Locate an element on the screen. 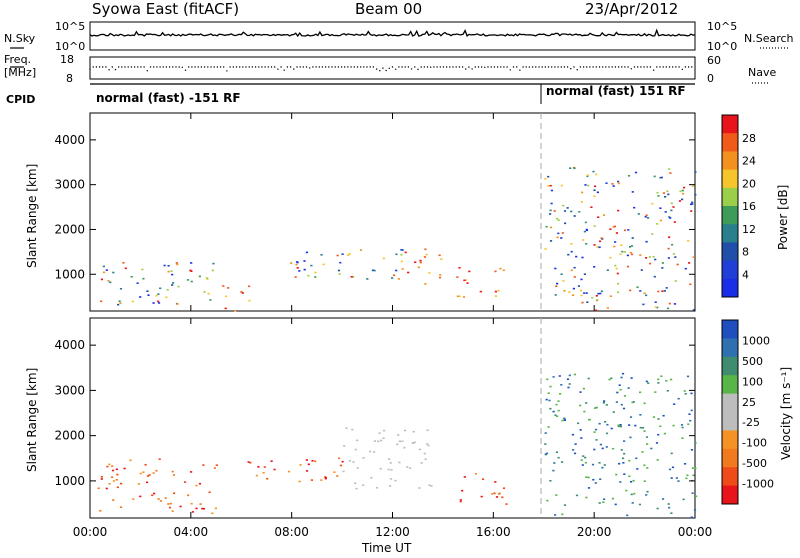  nsky-panel is located at coordinates (392, 36).